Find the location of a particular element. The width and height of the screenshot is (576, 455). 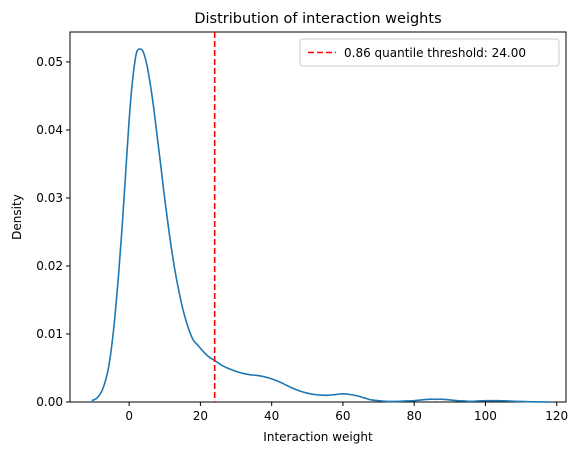

legend-box is located at coordinates (429, 52).